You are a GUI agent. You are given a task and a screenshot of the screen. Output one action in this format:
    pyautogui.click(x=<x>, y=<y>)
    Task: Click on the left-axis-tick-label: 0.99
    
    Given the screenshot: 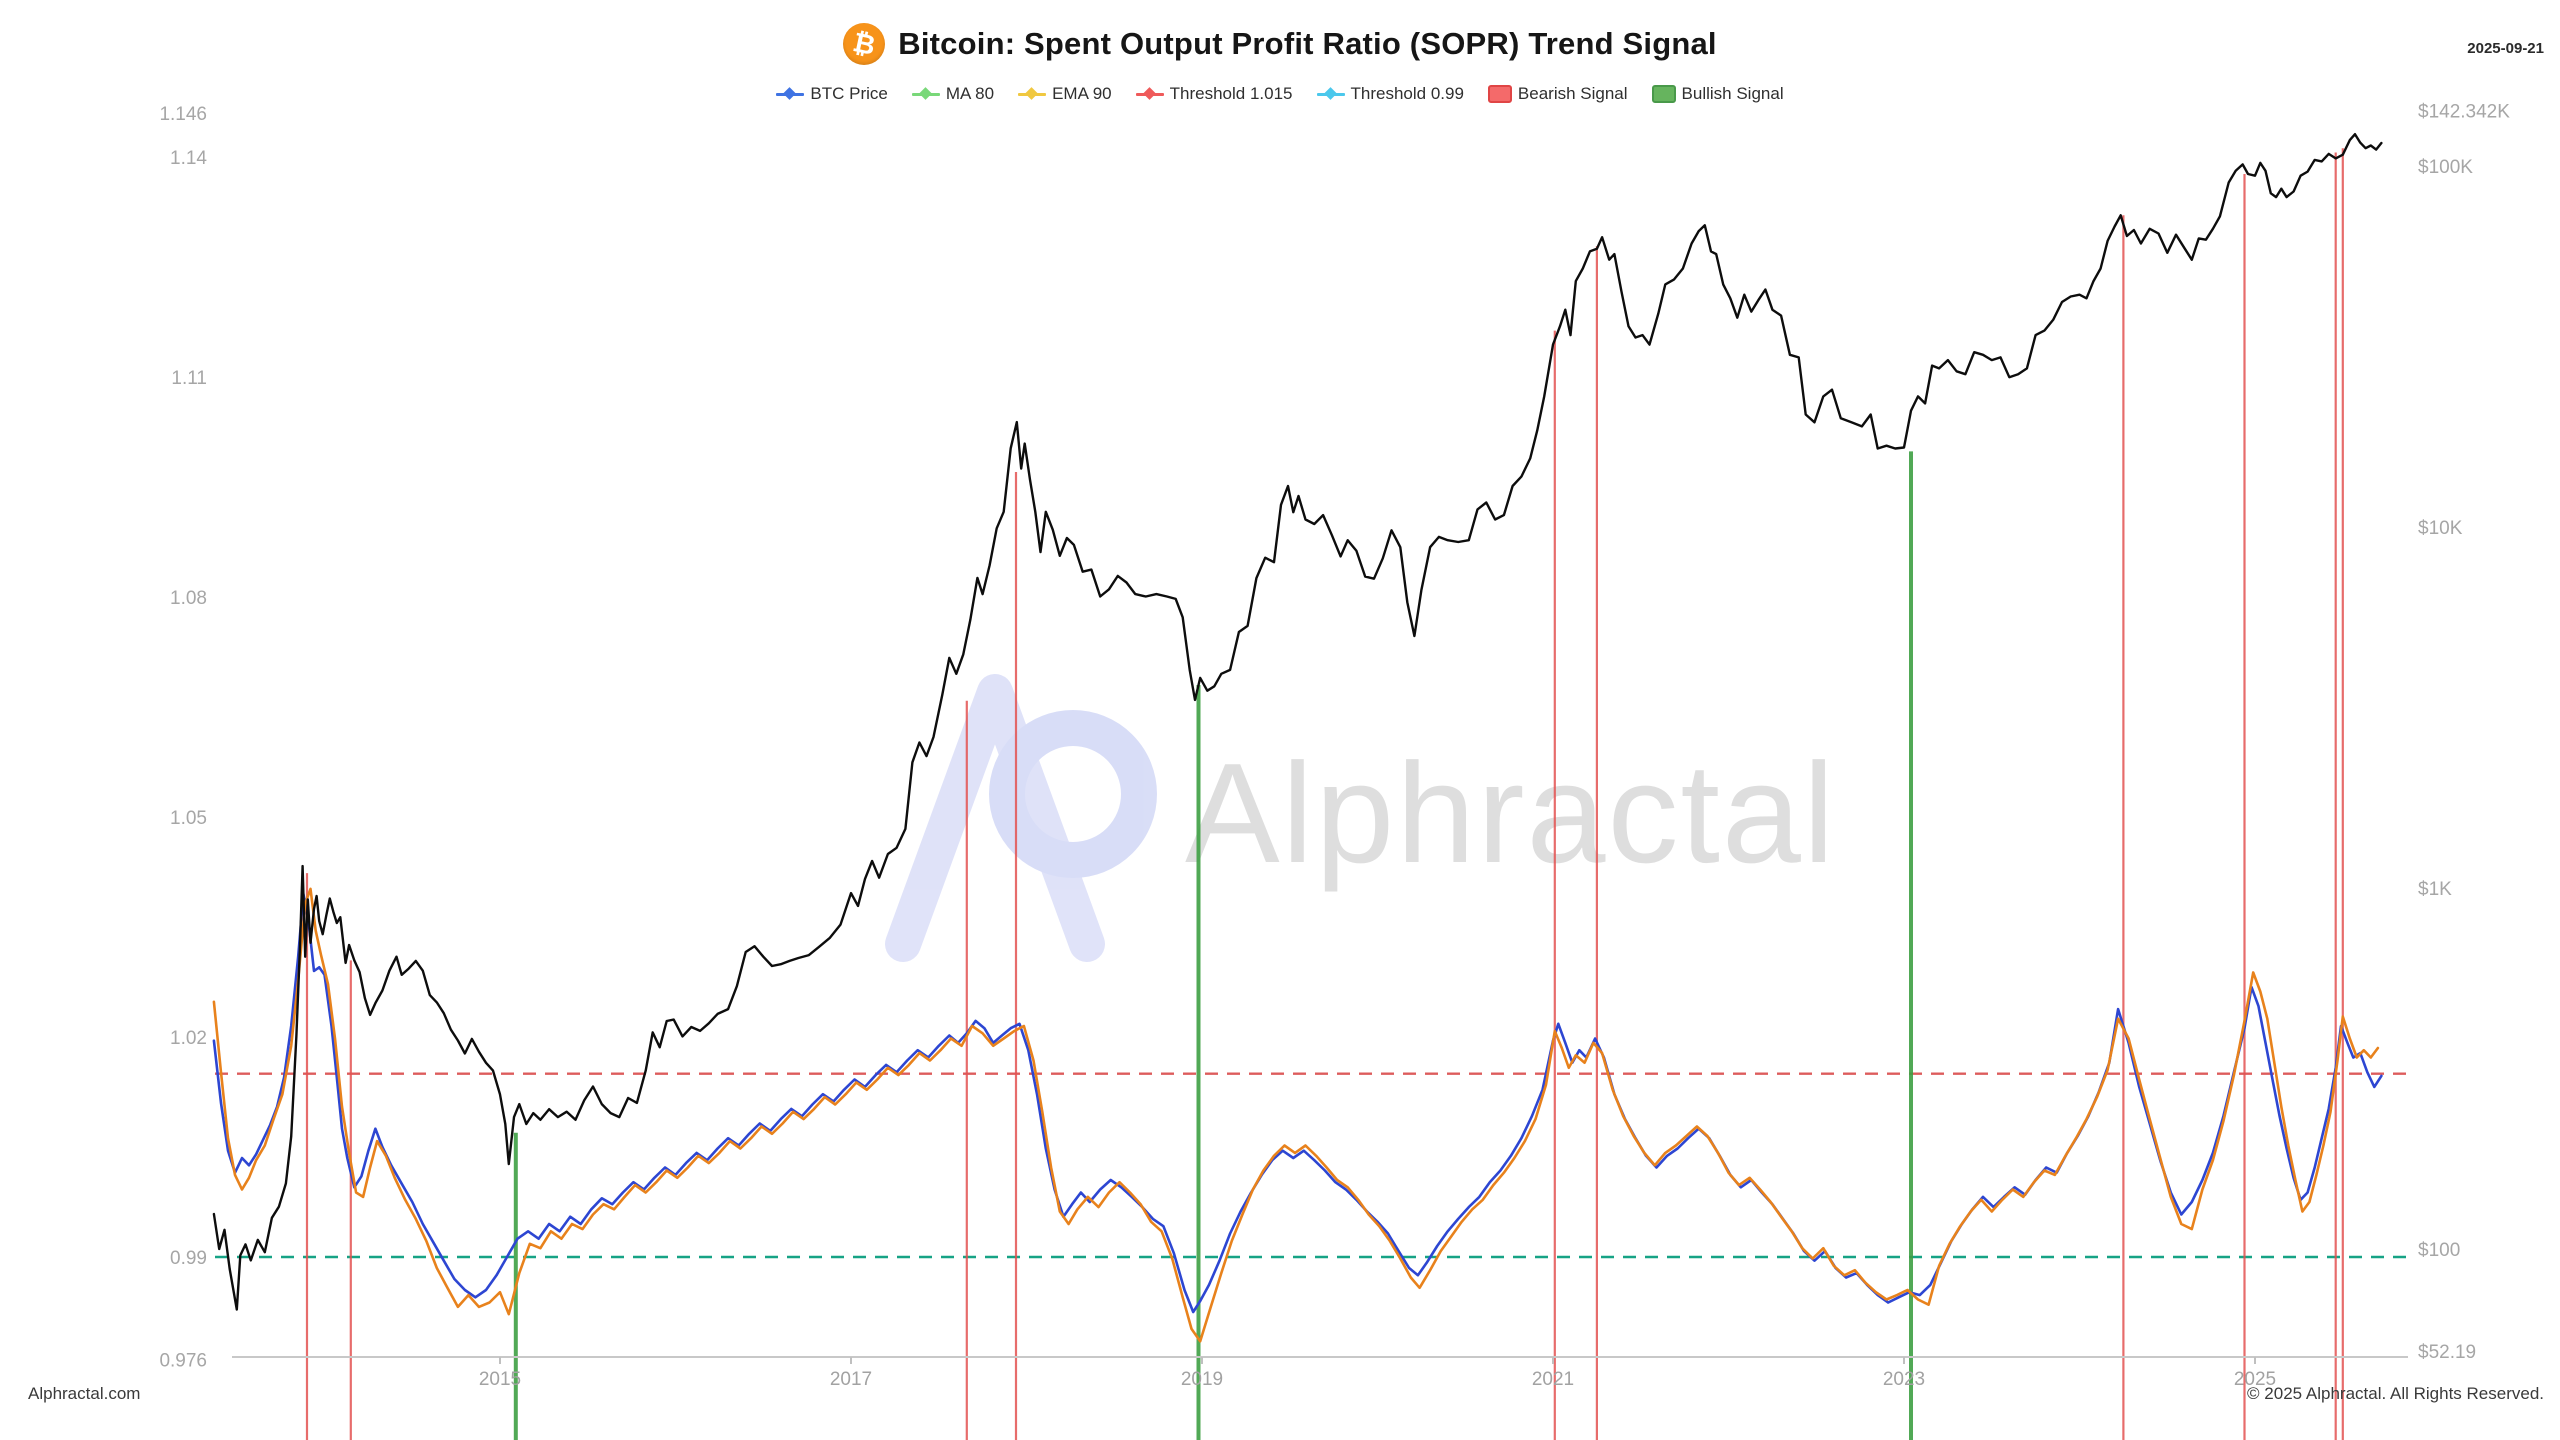 What is the action you would take?
    pyautogui.click(x=188, y=1258)
    